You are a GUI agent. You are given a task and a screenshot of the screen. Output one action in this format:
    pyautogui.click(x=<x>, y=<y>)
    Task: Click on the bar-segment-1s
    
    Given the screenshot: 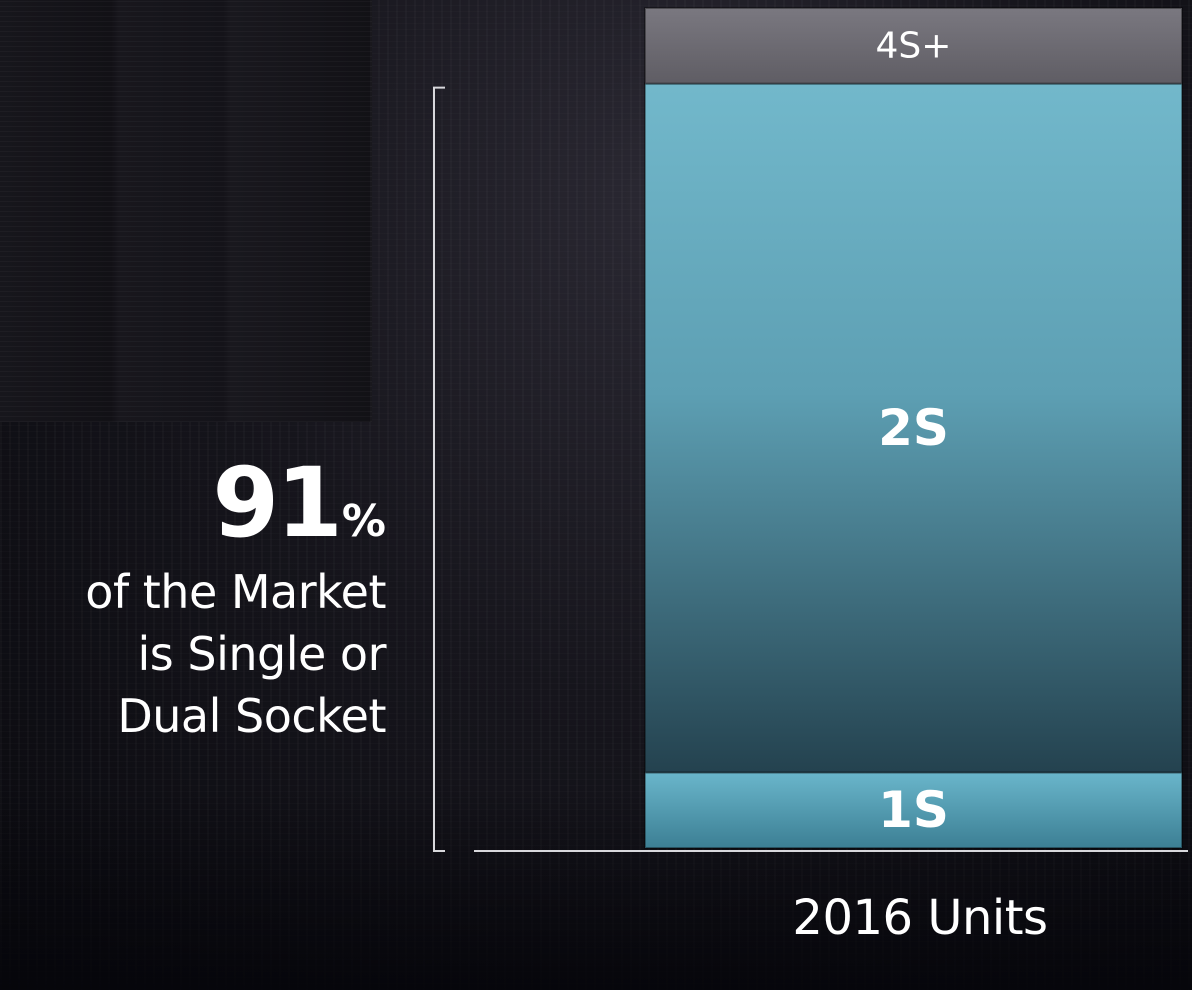 What is the action you would take?
    pyautogui.click(x=913, y=810)
    